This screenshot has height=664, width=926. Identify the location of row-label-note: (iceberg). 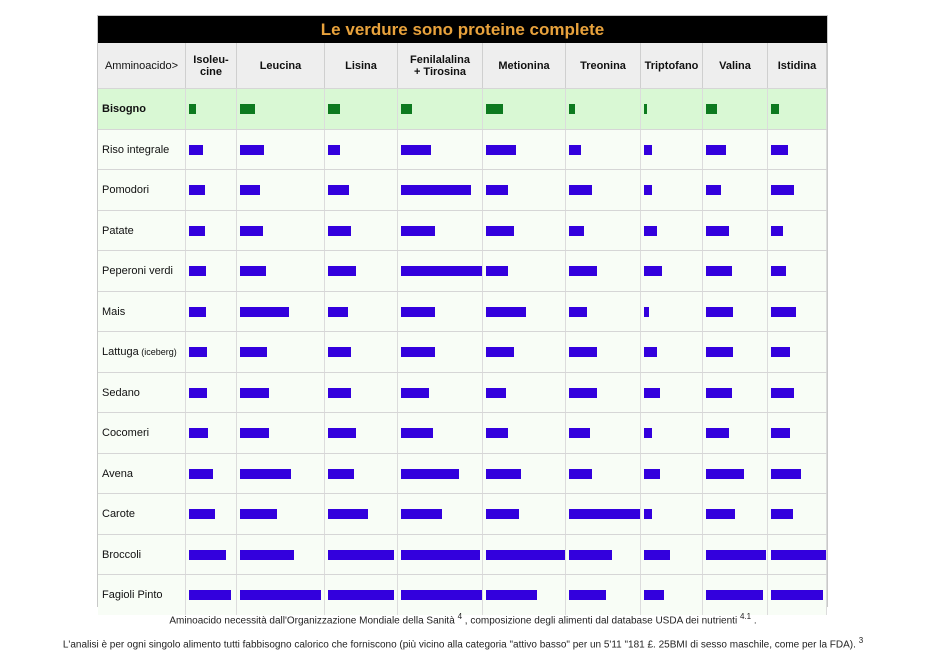
(157, 352).